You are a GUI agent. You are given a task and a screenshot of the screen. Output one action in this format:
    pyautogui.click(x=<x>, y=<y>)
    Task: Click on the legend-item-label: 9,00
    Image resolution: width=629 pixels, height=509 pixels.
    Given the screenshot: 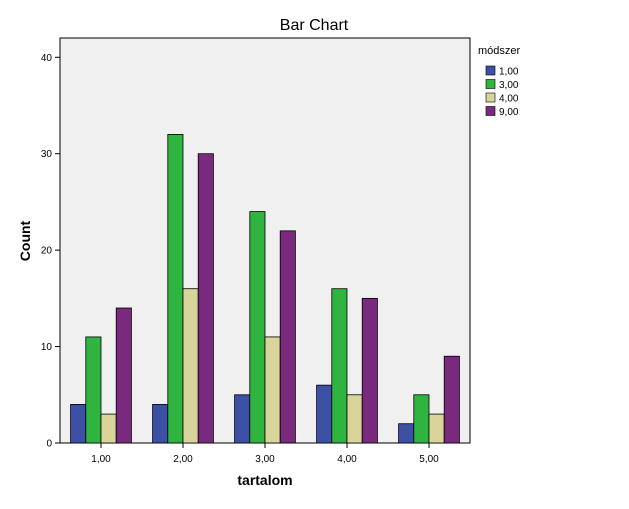 What is the action you would take?
    pyautogui.click(x=509, y=112)
    